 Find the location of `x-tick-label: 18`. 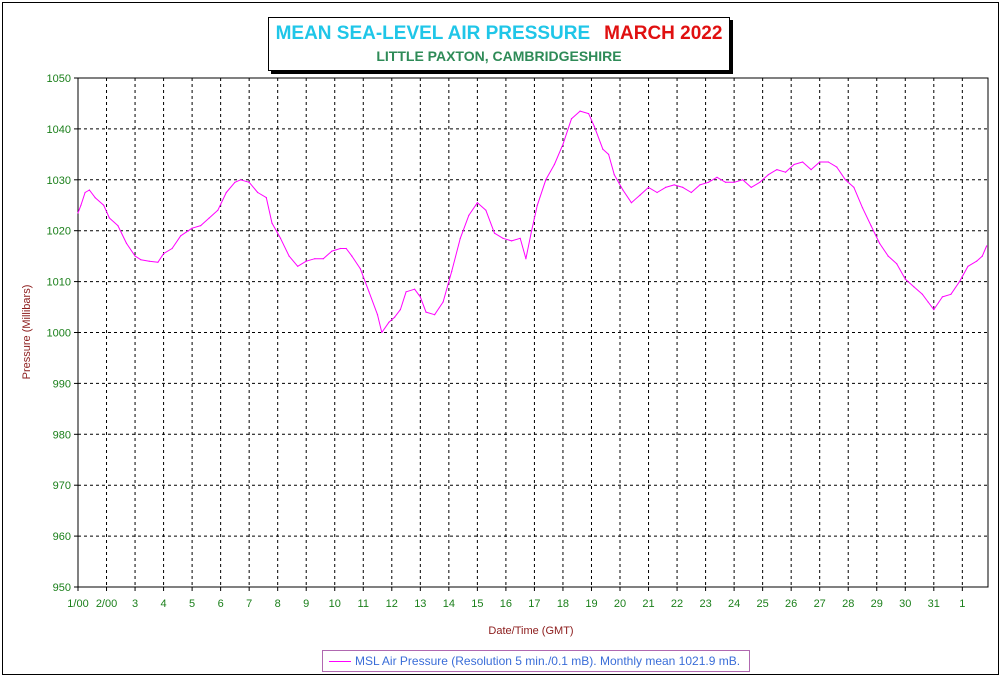

x-tick-label: 18 is located at coordinates (563, 604).